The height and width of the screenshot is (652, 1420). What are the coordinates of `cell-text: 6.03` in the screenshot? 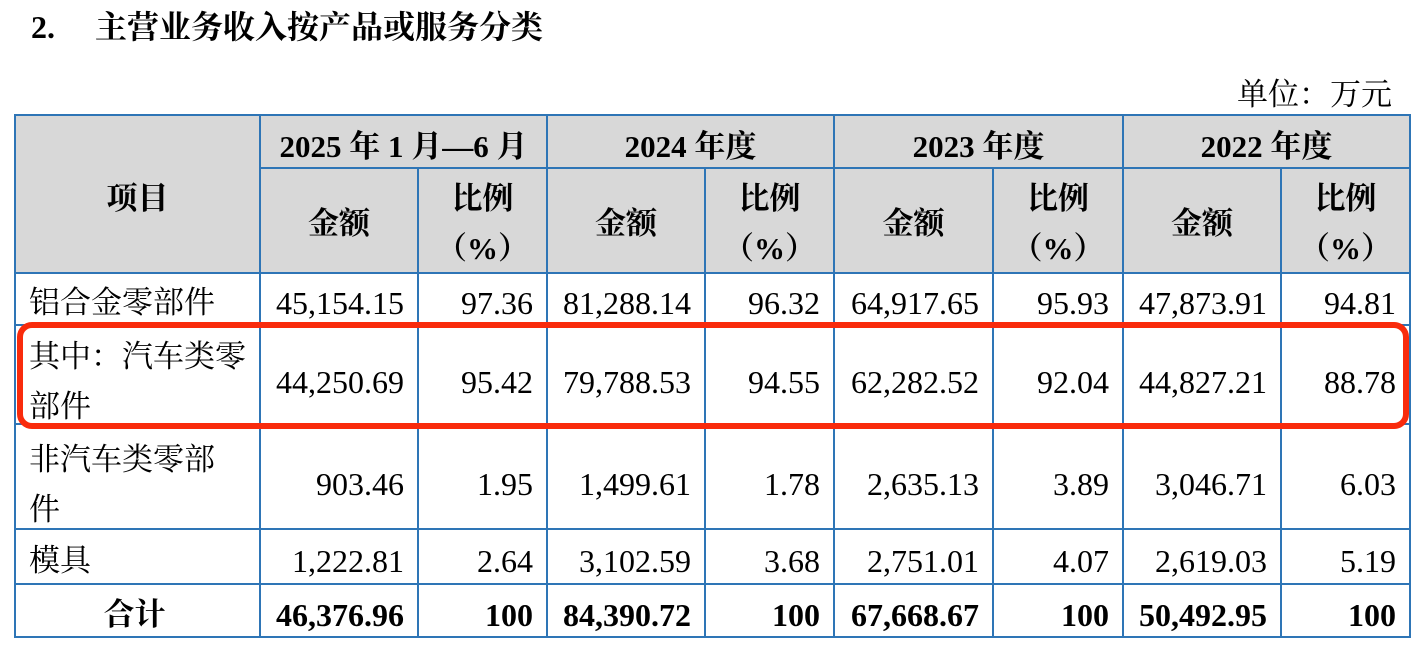 It's located at (1368, 483).